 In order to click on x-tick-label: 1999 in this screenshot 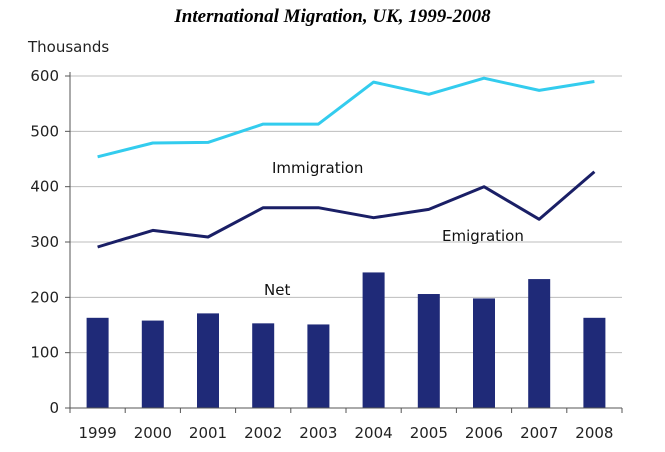, I will do `click(98, 433)`.